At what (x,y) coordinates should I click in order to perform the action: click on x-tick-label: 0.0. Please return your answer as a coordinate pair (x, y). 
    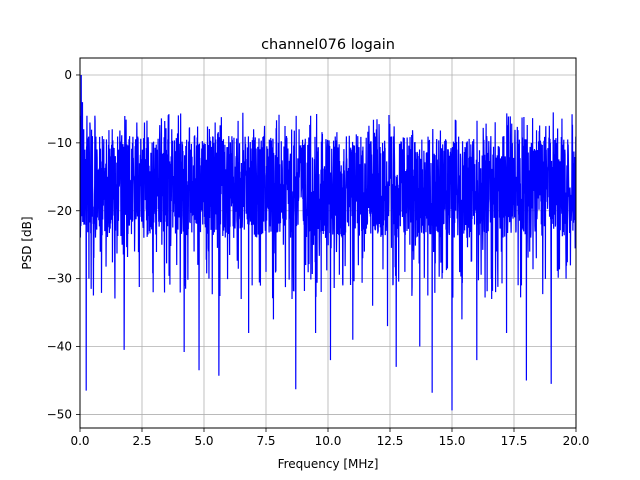
    Looking at the image, I should click on (79, 441).